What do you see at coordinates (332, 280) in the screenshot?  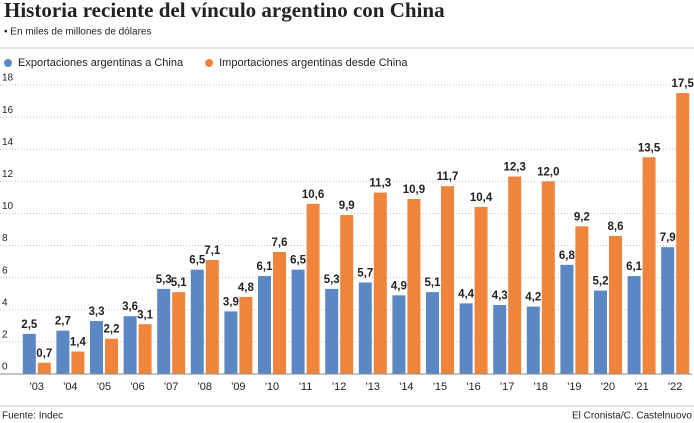 I see `value-label: 5,3` at bounding box center [332, 280].